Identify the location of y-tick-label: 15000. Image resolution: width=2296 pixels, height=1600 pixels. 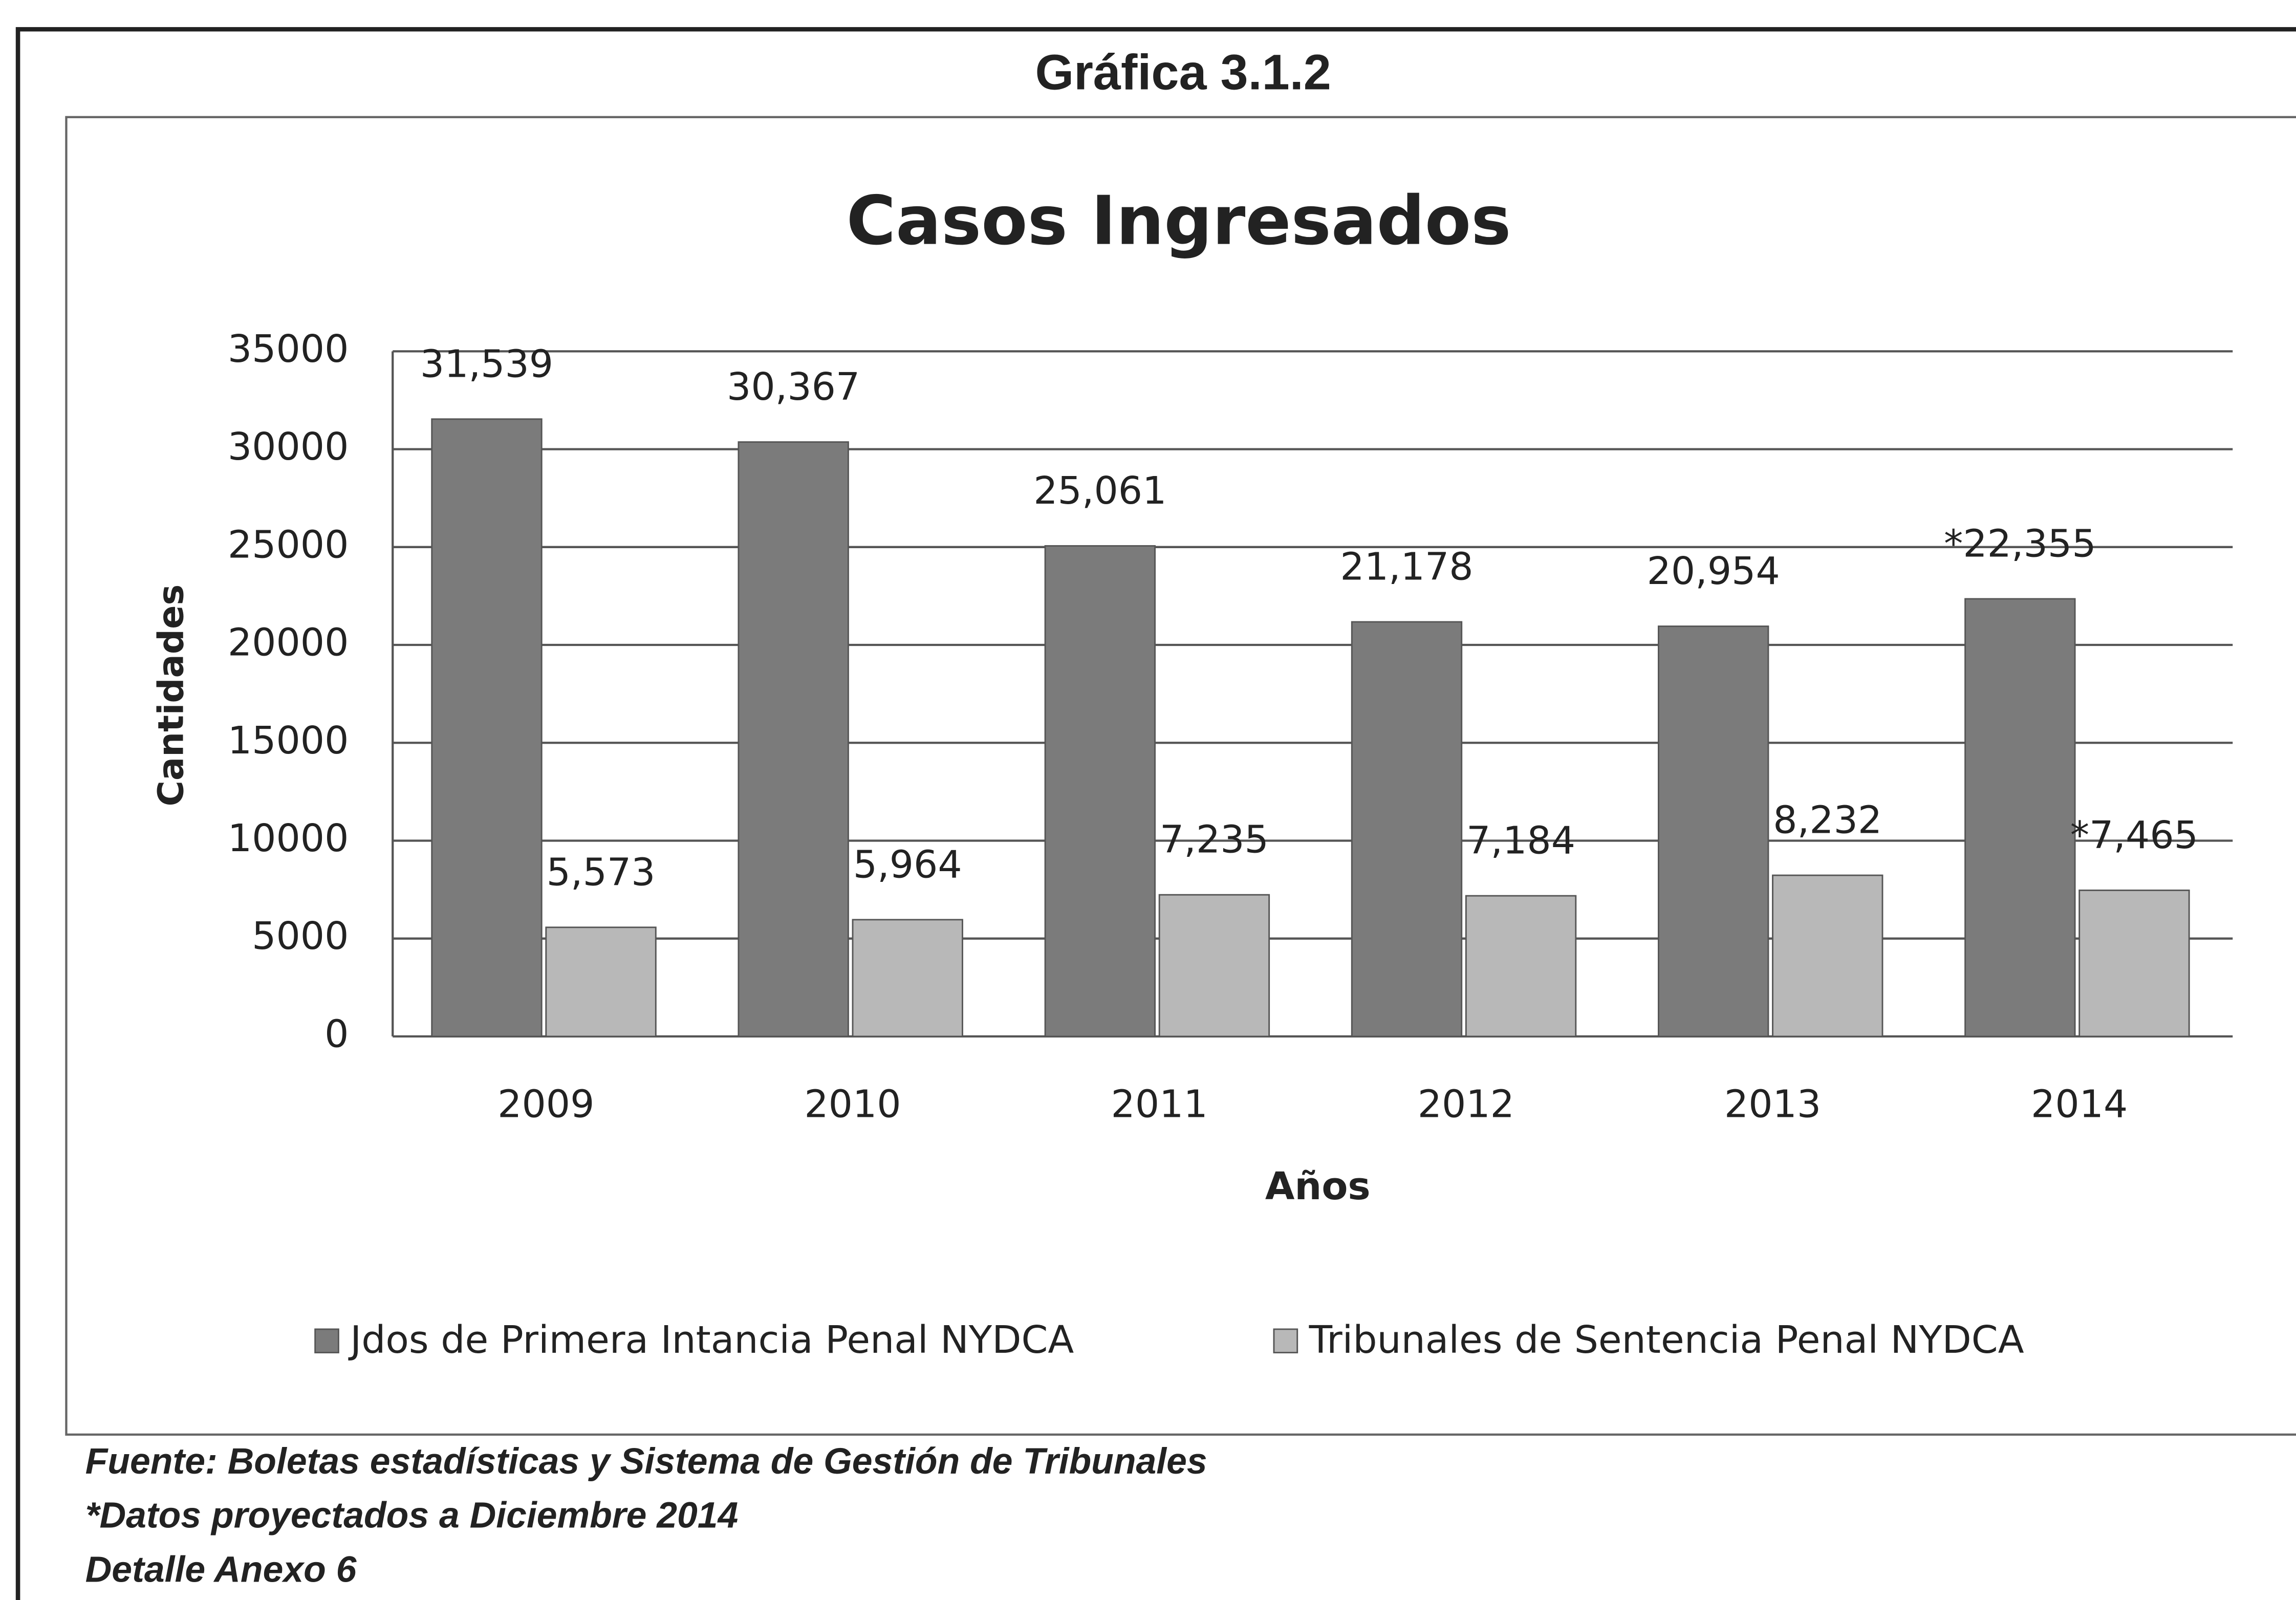
(288, 741).